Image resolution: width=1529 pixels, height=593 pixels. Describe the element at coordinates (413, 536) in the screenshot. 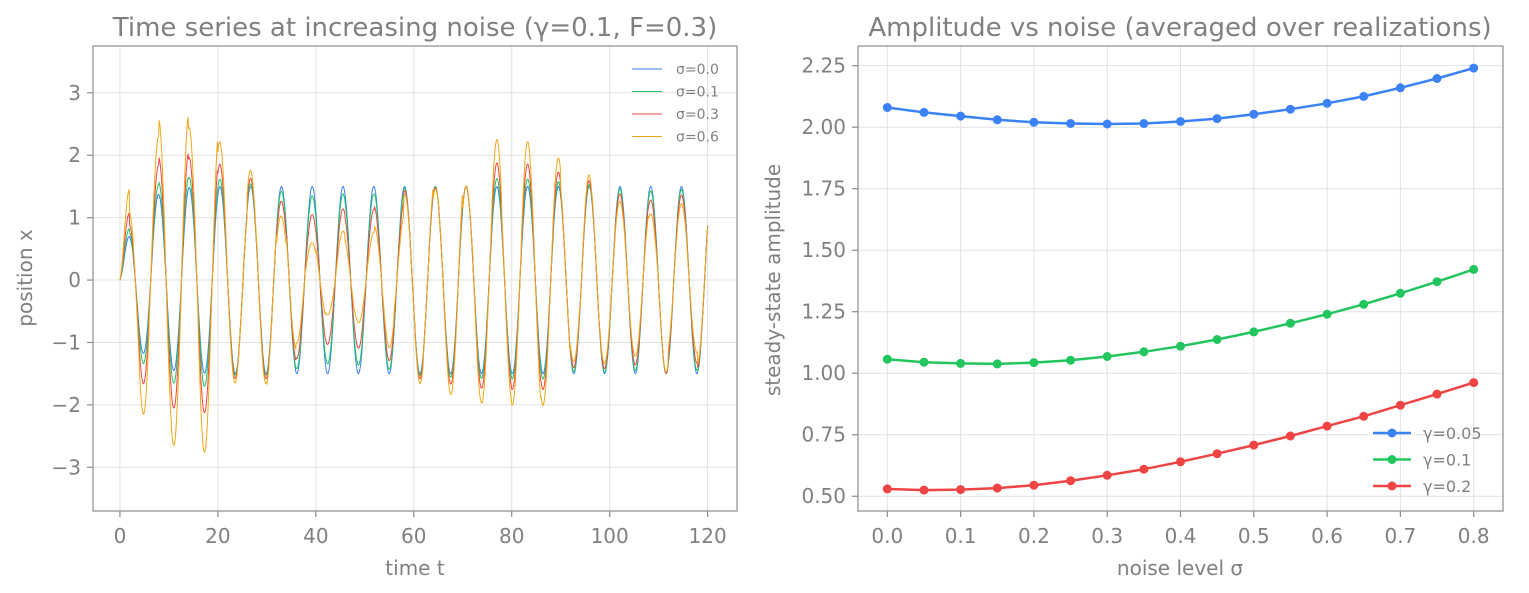

I see `time-series-x-tick-label: 60` at that location.